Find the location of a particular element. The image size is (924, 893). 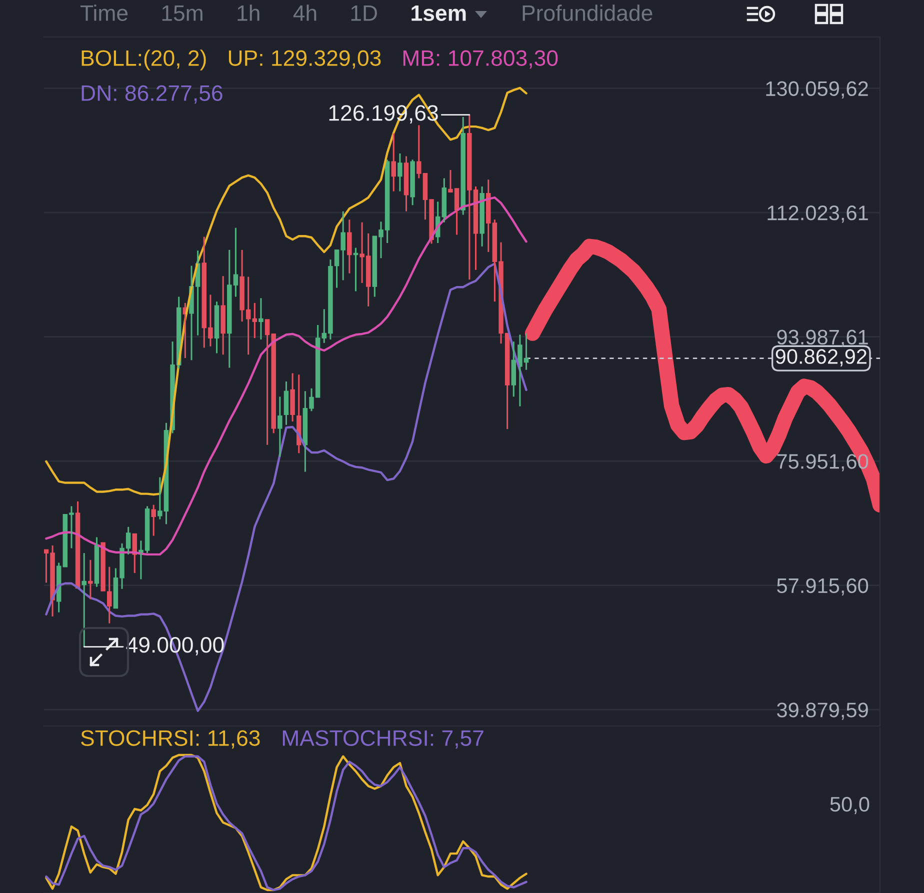

text: 1sem is located at coordinates (439, 13).